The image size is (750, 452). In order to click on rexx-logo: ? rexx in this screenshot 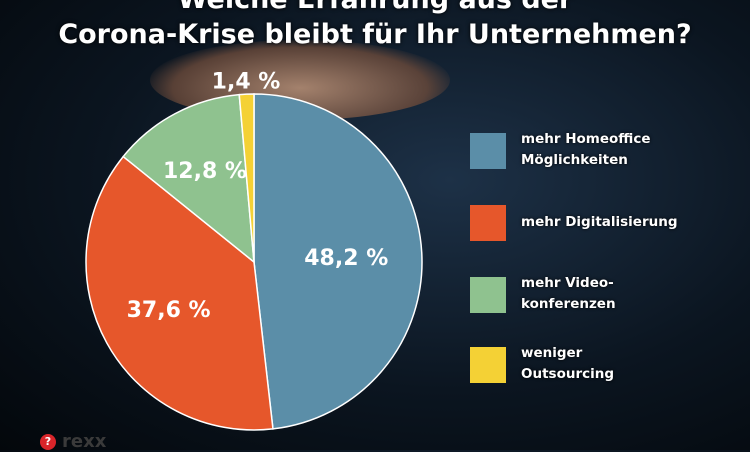, I will do `click(73, 441)`.